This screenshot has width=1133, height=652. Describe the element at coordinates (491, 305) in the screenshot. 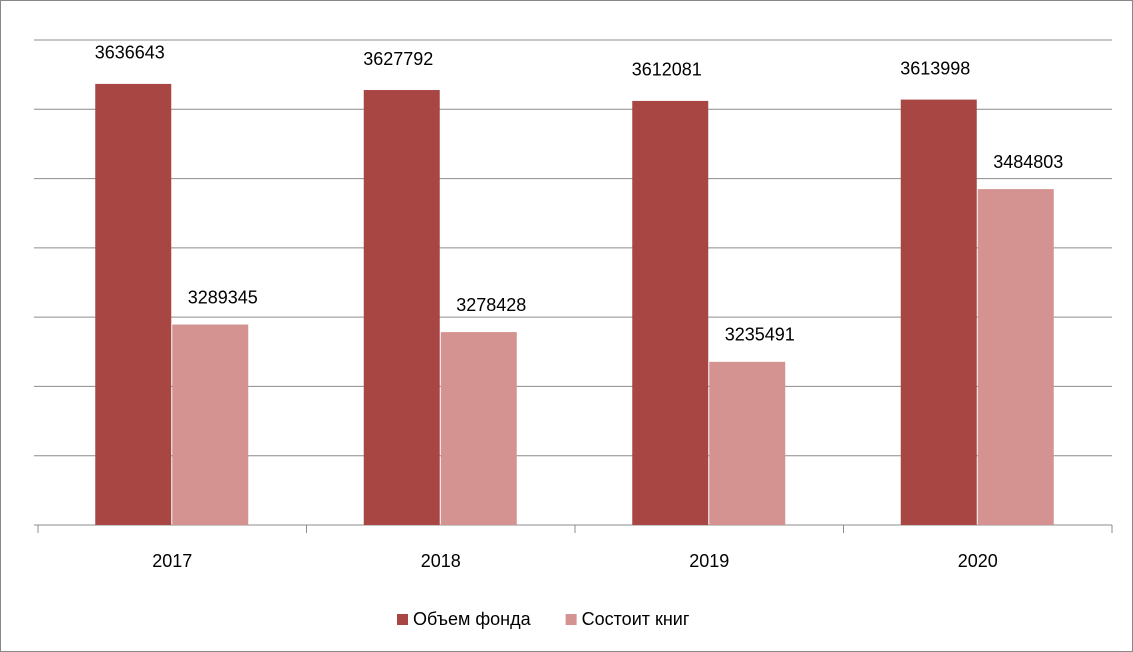

I see `data-label: 3278428` at that location.